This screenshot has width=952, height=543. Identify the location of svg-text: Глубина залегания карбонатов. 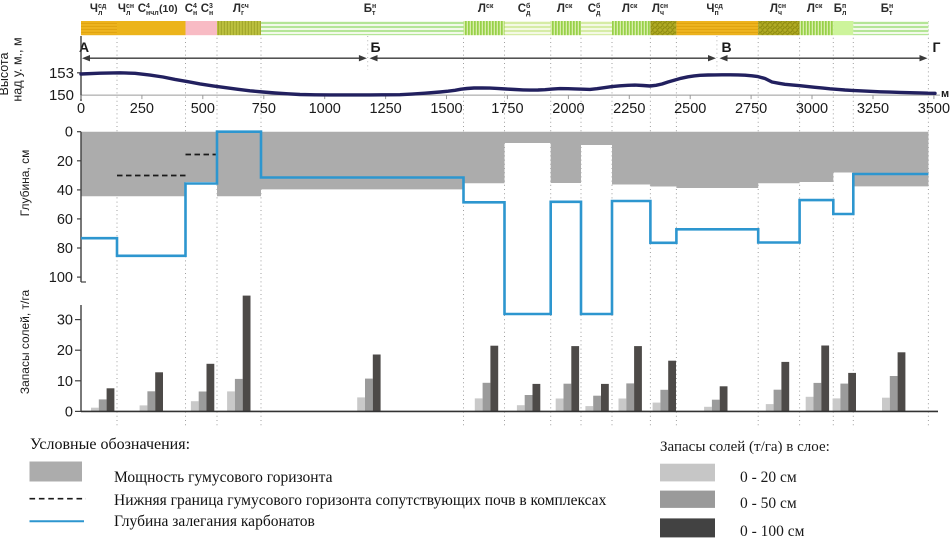
(214, 521).